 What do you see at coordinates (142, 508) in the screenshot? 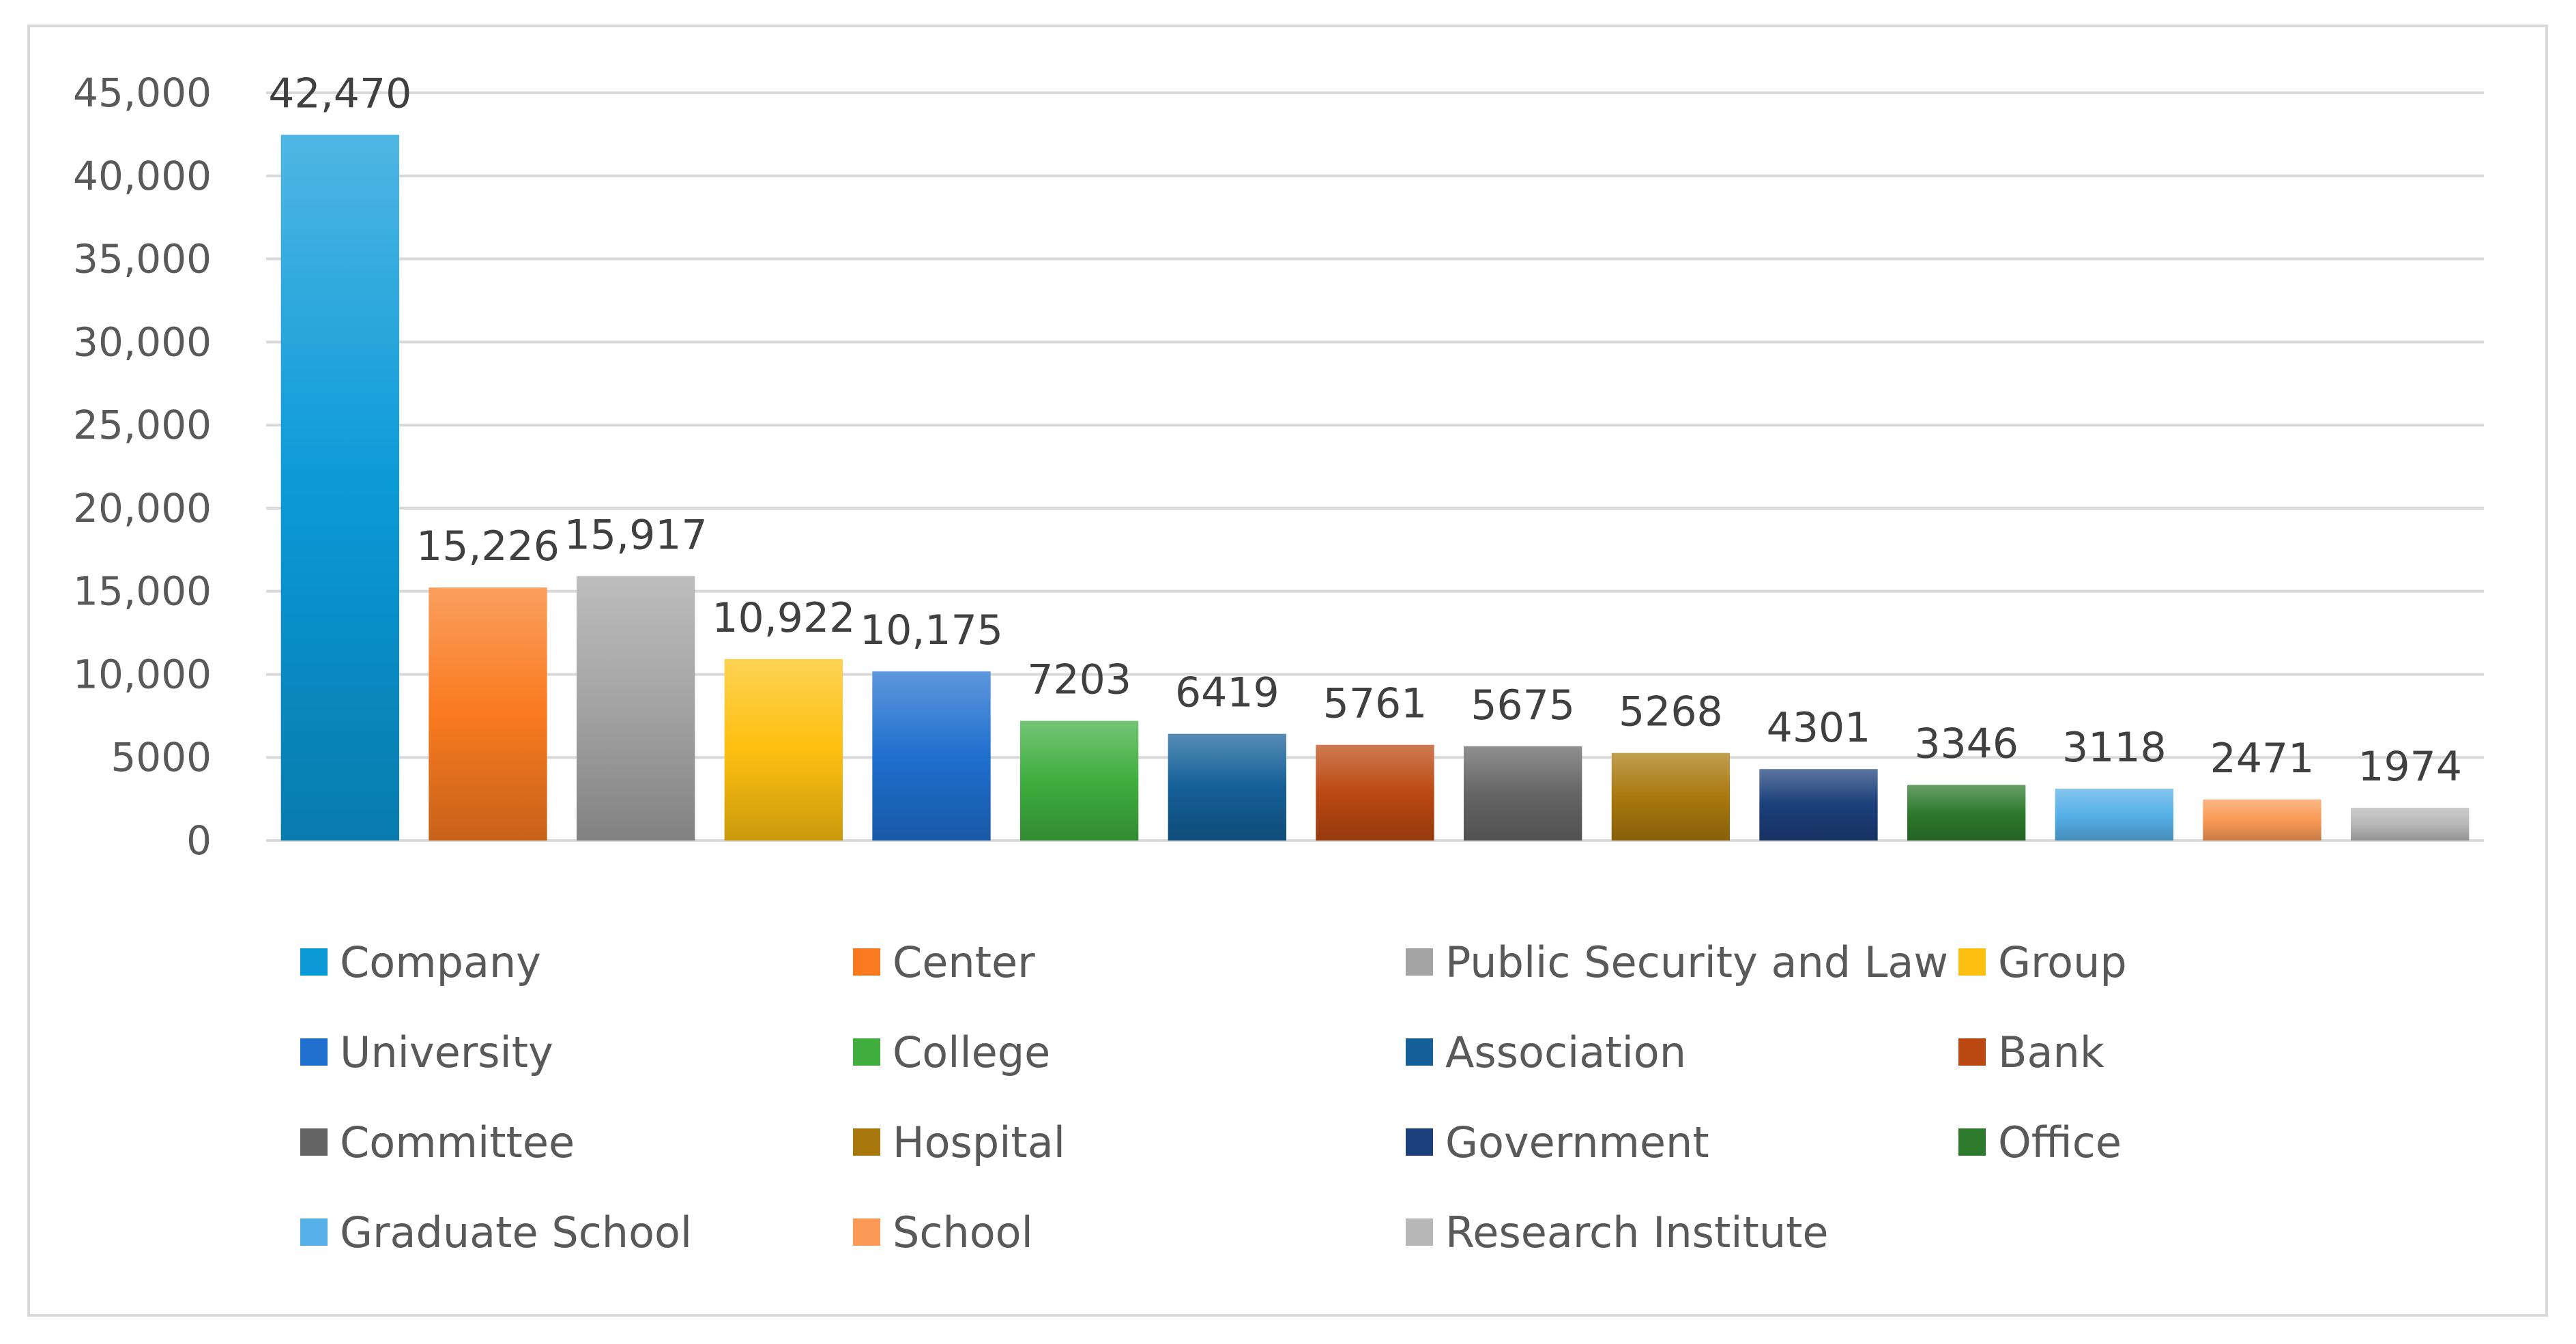
I see `y-tick-label: 20,000` at bounding box center [142, 508].